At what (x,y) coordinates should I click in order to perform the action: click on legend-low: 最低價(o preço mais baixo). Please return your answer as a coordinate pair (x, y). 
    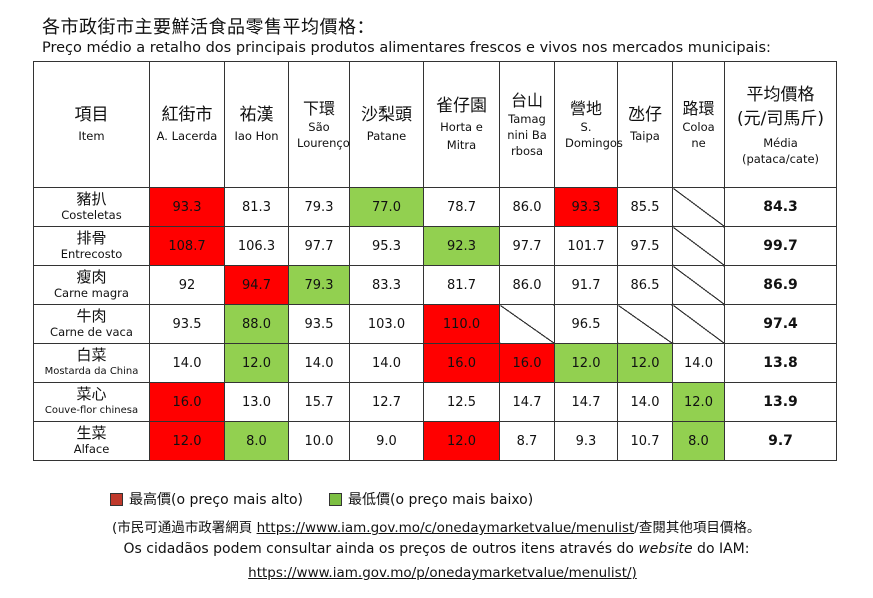
    Looking at the image, I should click on (430, 499).